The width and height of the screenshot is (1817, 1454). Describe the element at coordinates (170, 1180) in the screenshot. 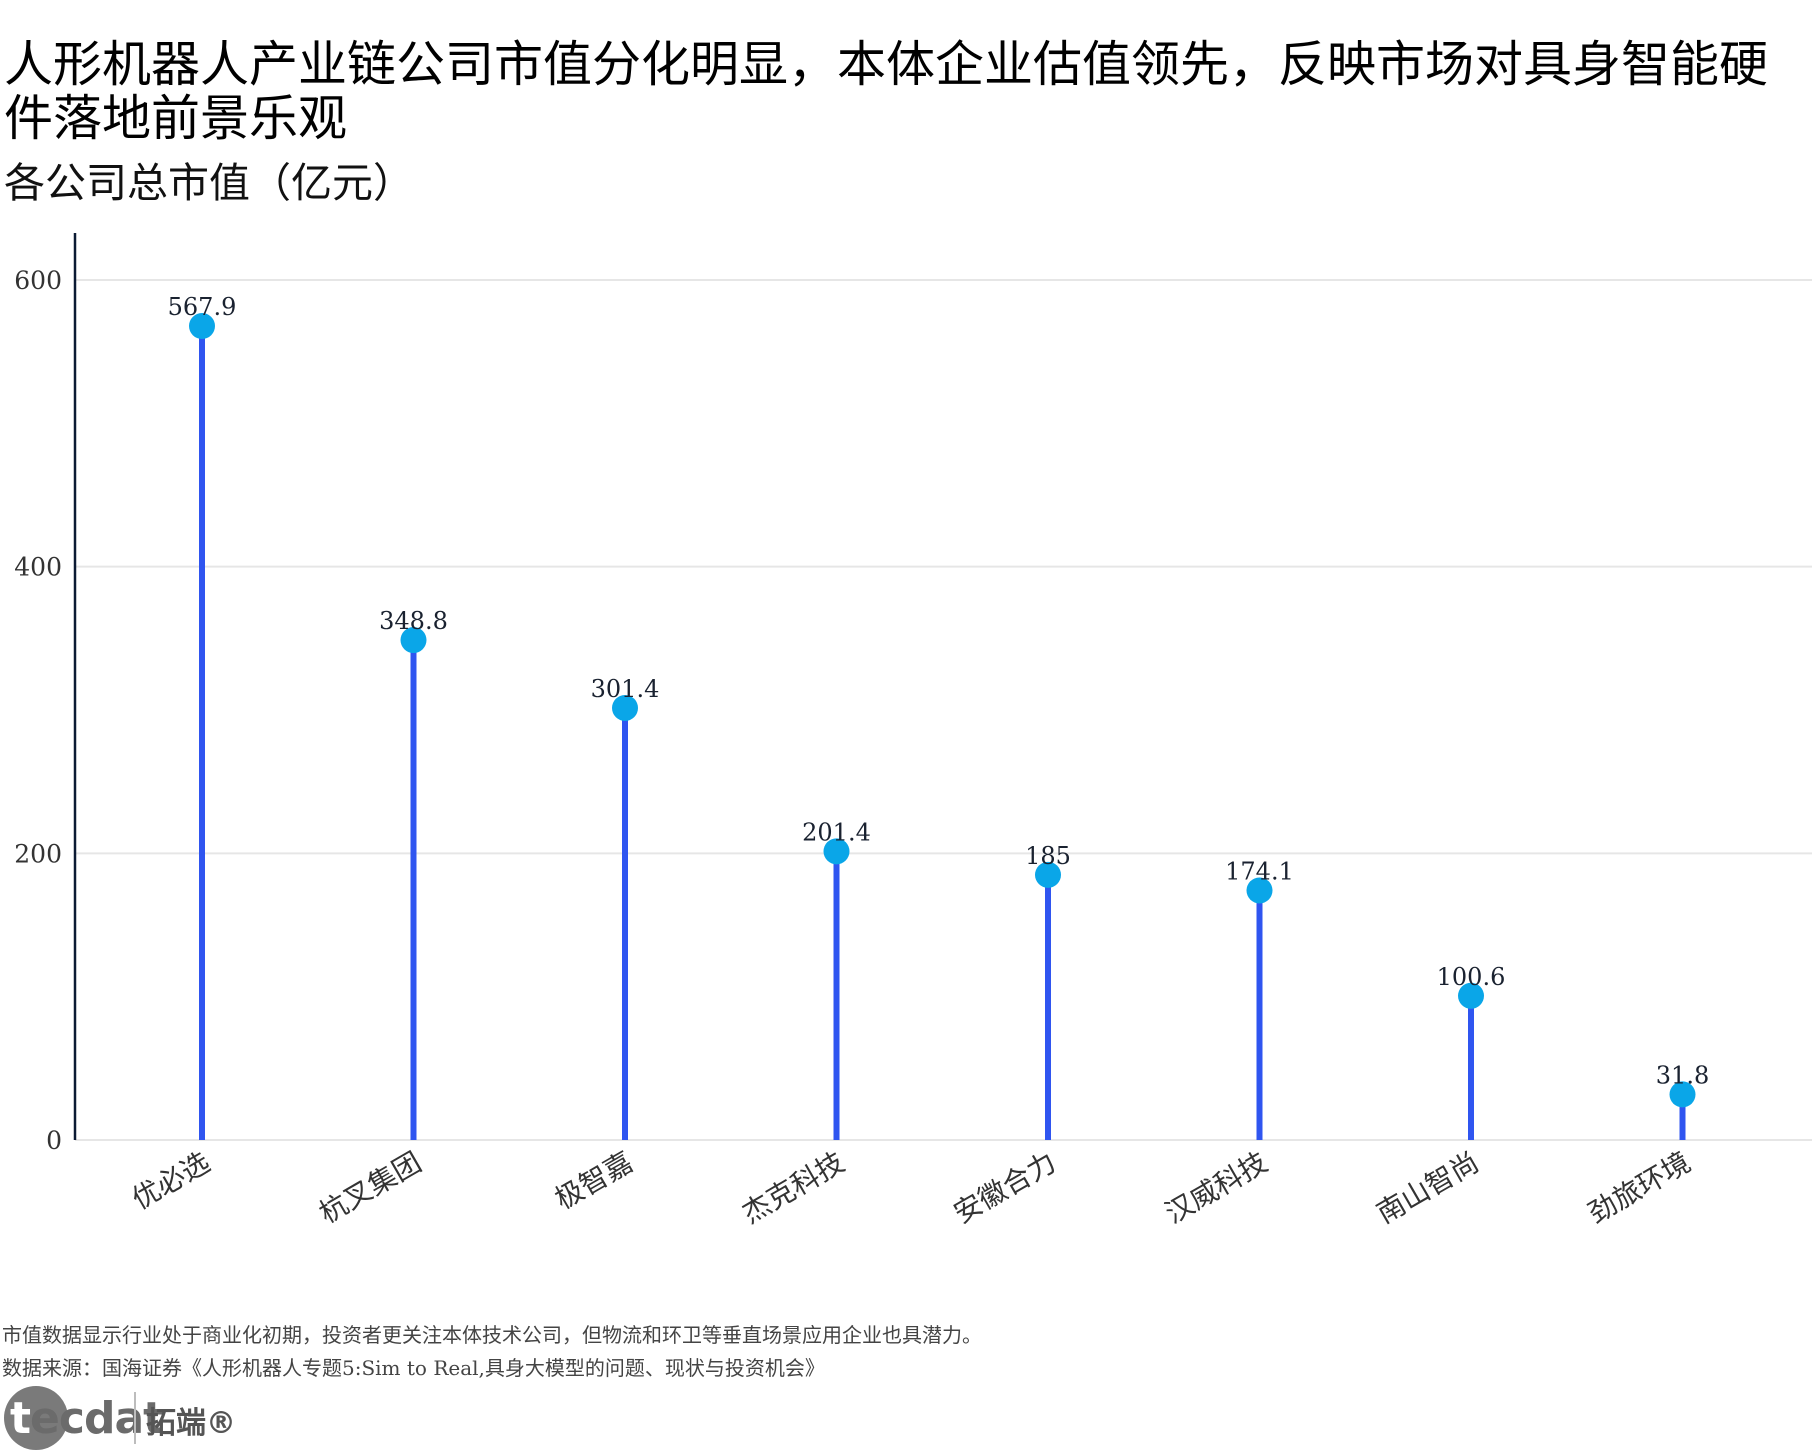

I see `x-tick-label: 优必选` at that location.